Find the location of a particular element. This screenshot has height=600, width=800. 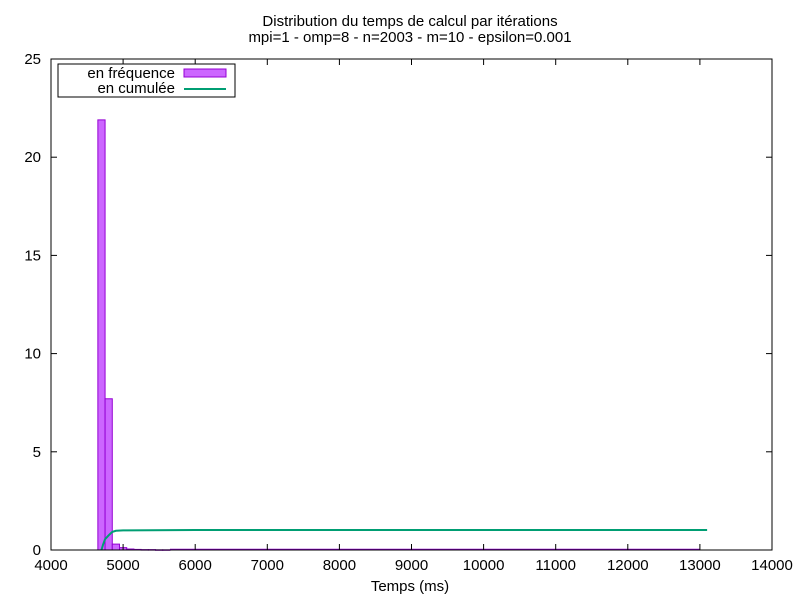

x-tick-label: 13000 is located at coordinates (700, 565).